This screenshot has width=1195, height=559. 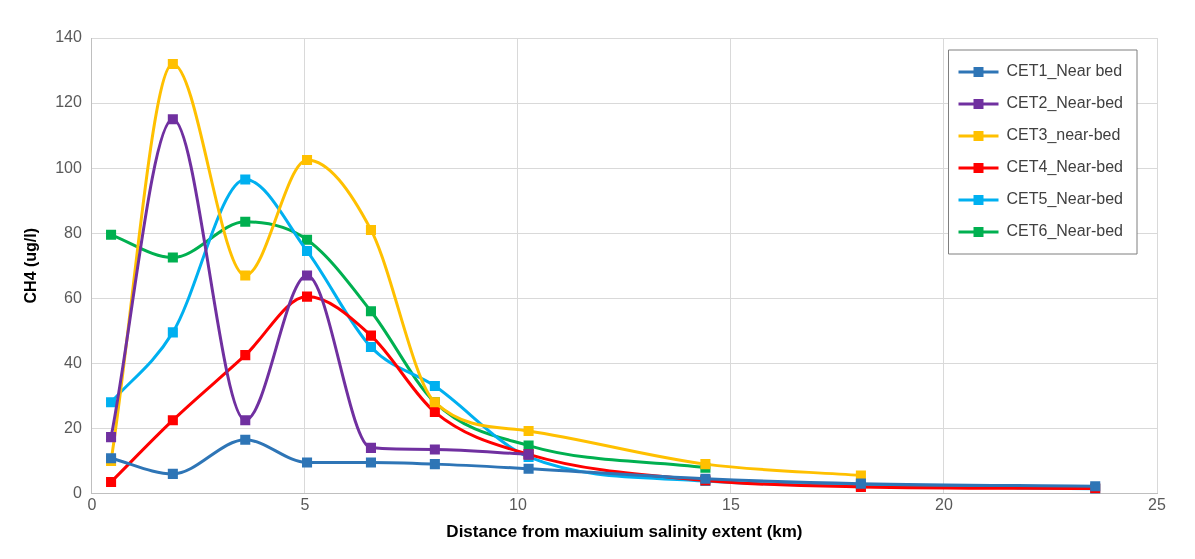 What do you see at coordinates (68, 102) in the screenshot?
I see `y-tick-label: 120` at bounding box center [68, 102].